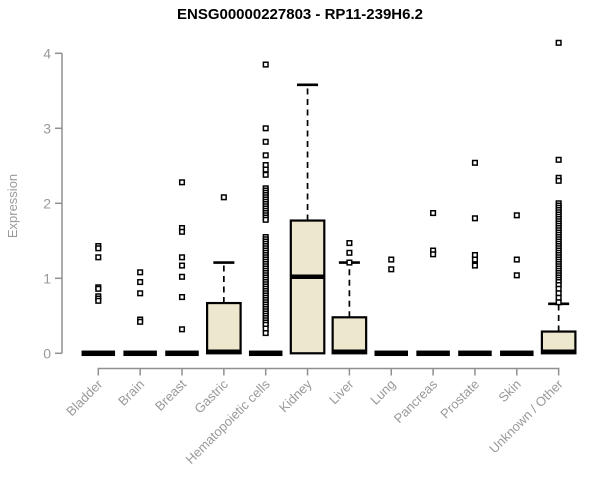 The image size is (600, 500). What do you see at coordinates (517, 353) in the screenshot?
I see `collapsed-box-skin` at bounding box center [517, 353].